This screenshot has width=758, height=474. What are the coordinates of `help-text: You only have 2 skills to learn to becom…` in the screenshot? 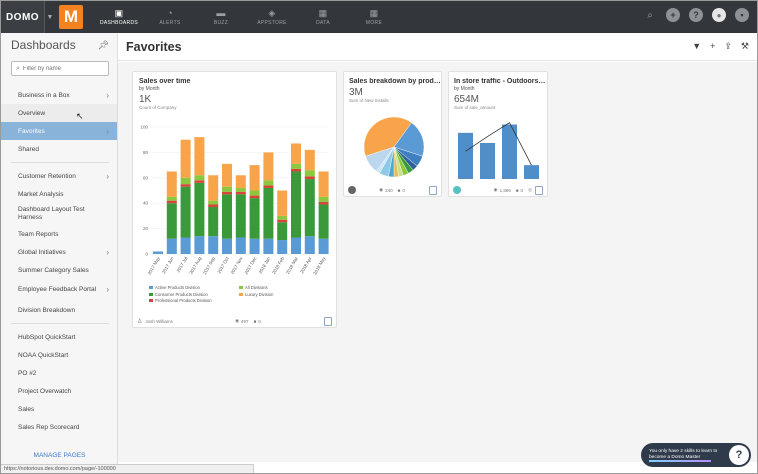 It's located at (683, 454).